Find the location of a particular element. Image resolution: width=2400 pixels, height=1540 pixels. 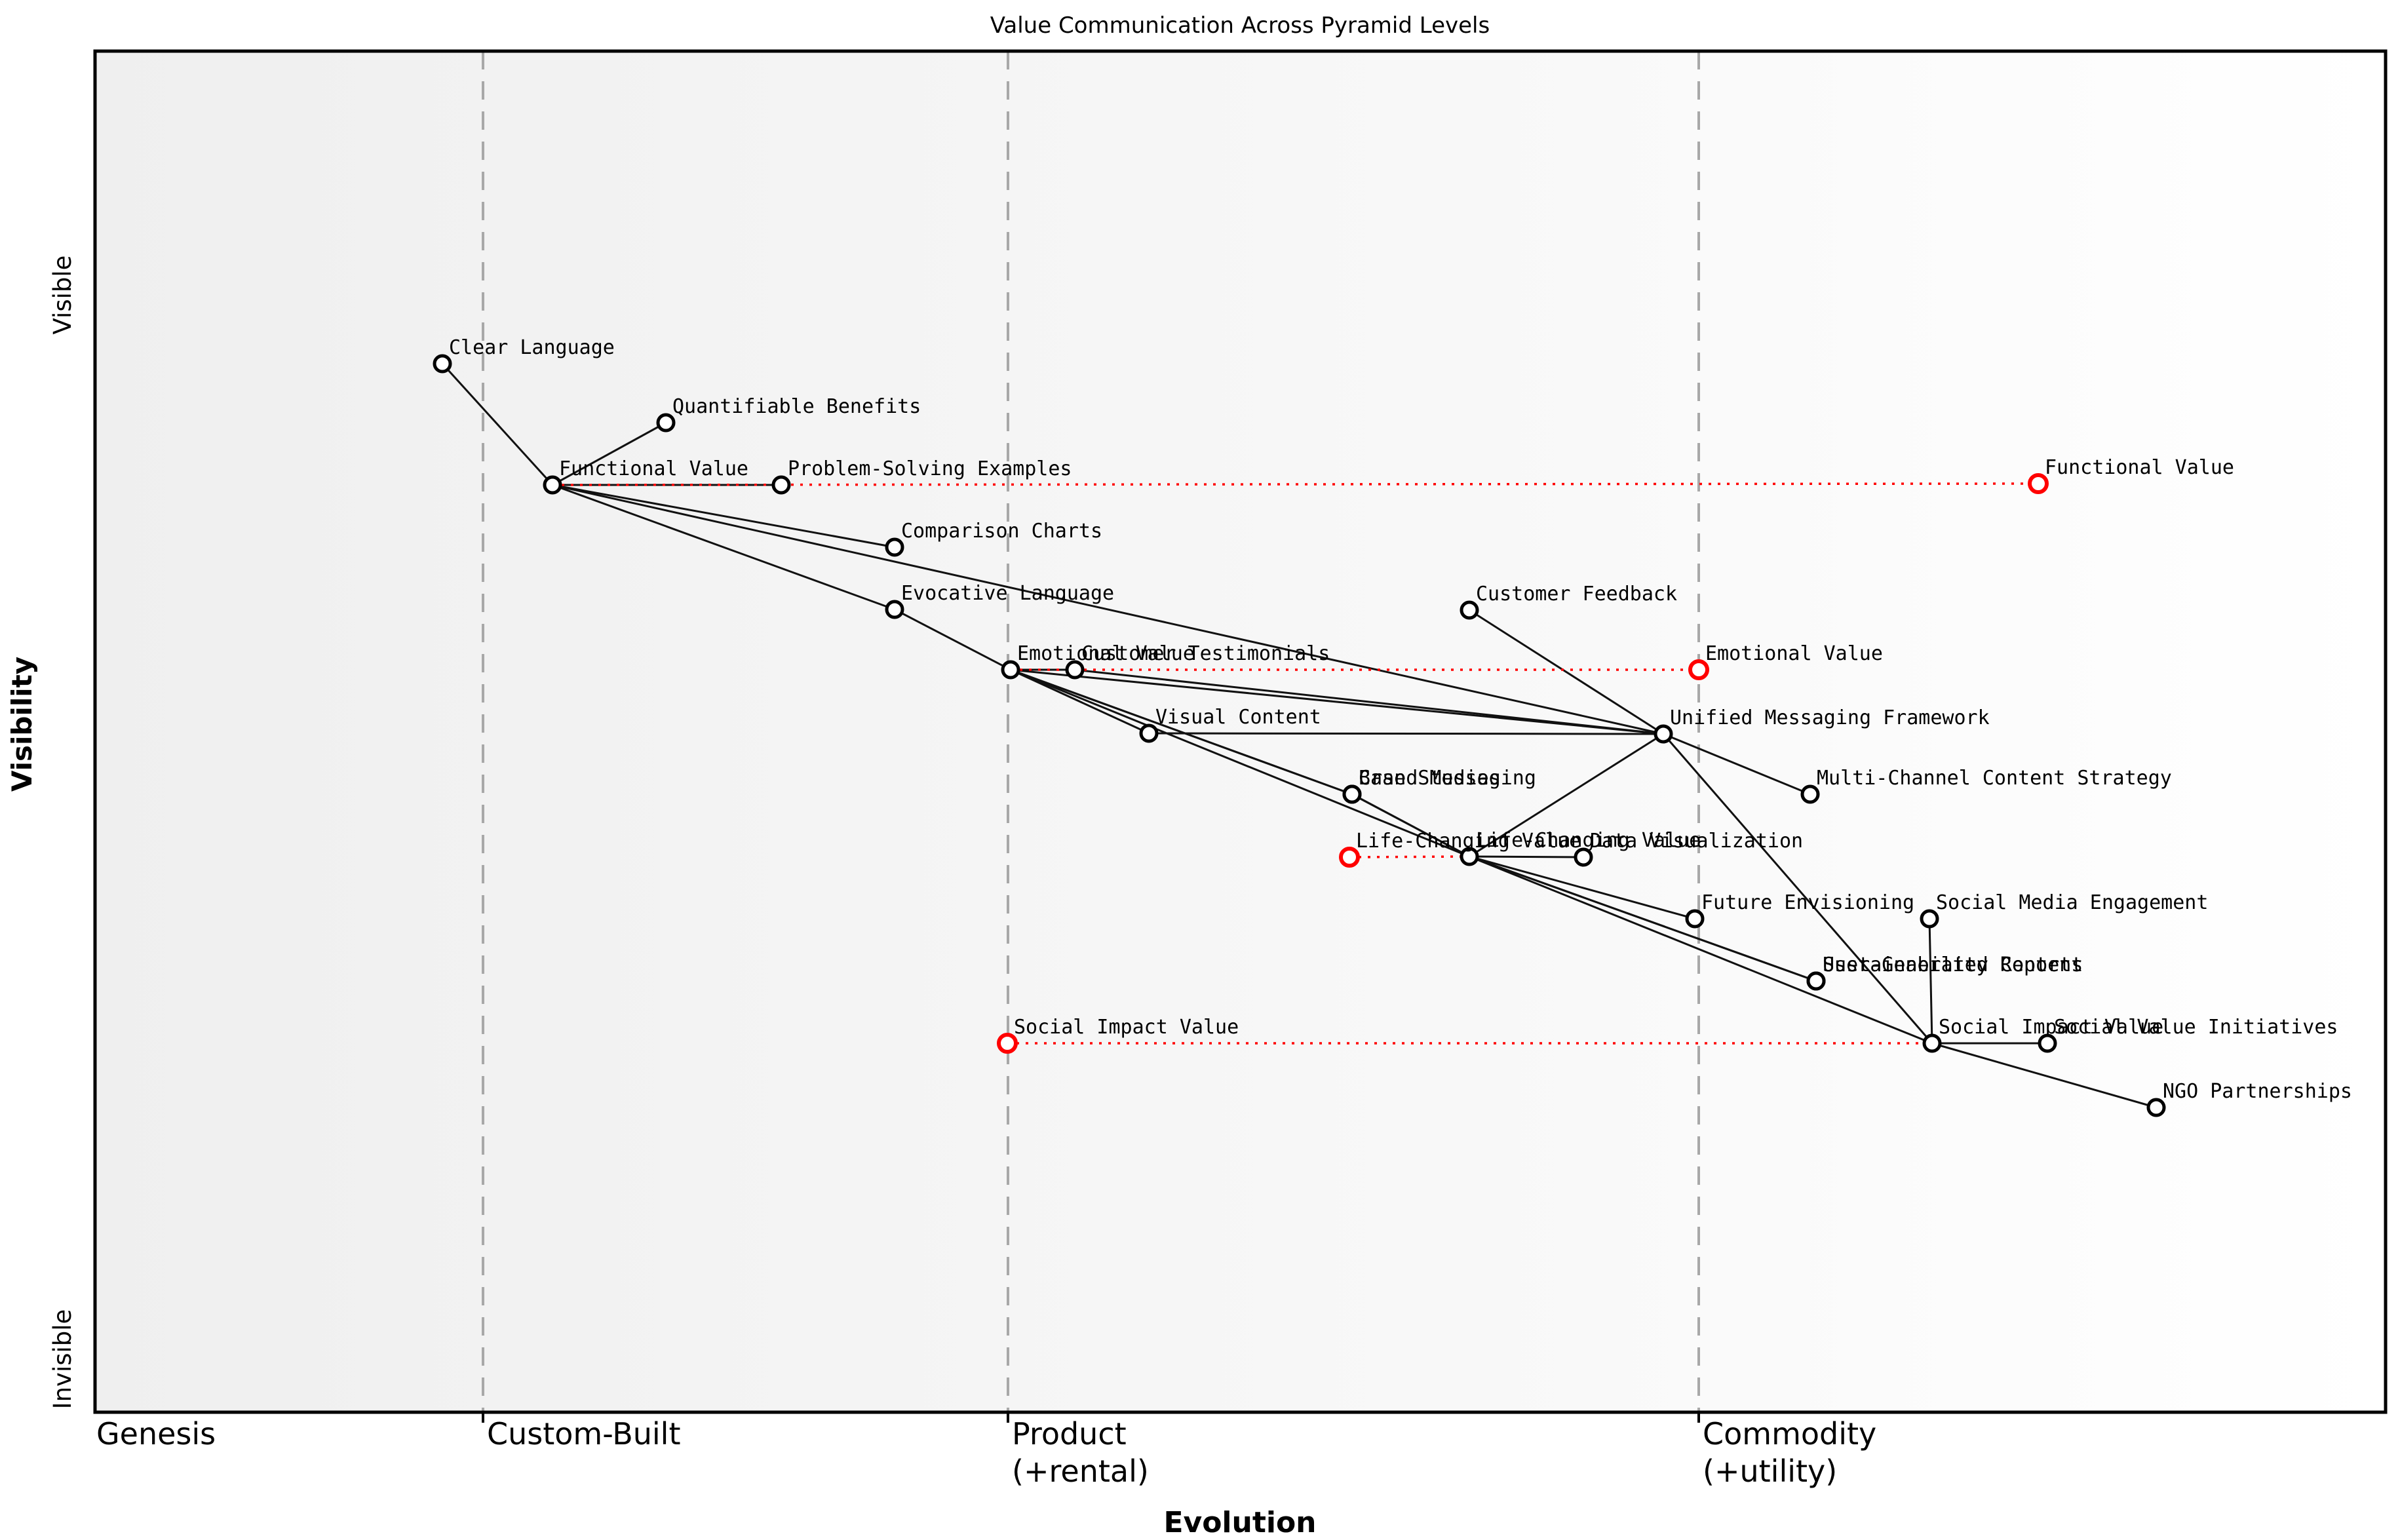

node-label-visual_content: Visual Content is located at coordinates (1238, 717).